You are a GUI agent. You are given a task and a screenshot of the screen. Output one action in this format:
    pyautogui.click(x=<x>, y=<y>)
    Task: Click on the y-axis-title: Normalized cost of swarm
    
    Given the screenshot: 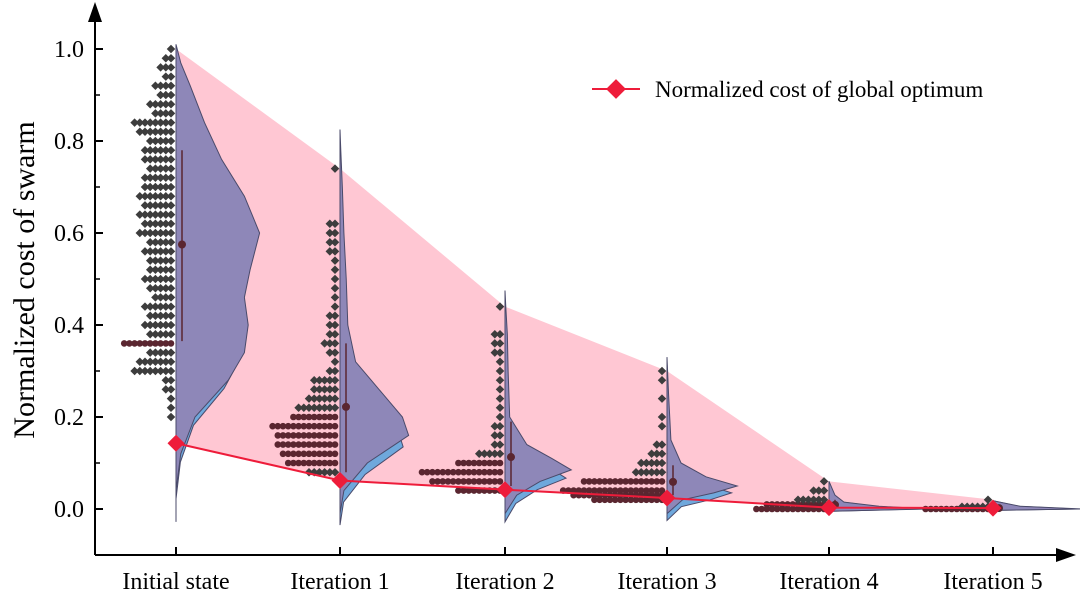 What is the action you would take?
    pyautogui.click(x=24, y=279)
    